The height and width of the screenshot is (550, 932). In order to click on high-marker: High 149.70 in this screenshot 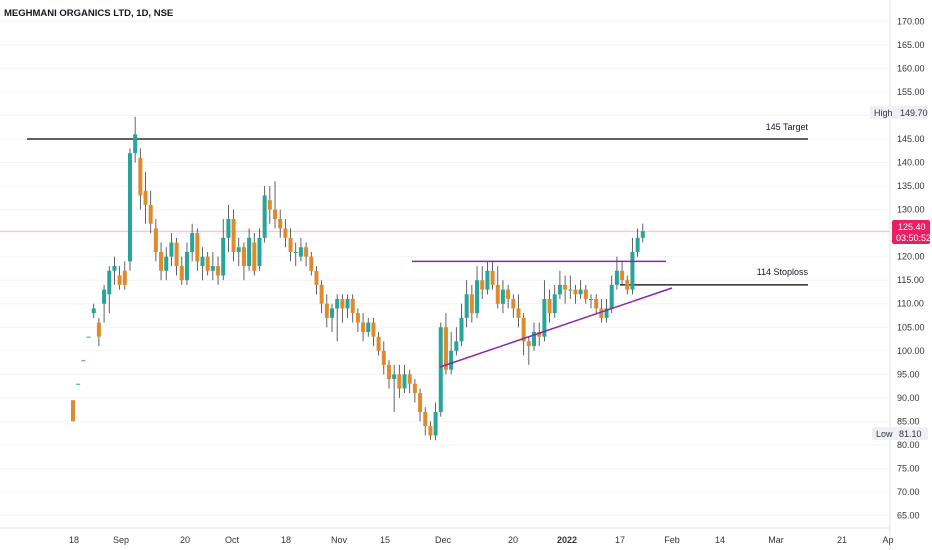, I will do `click(899, 112)`.